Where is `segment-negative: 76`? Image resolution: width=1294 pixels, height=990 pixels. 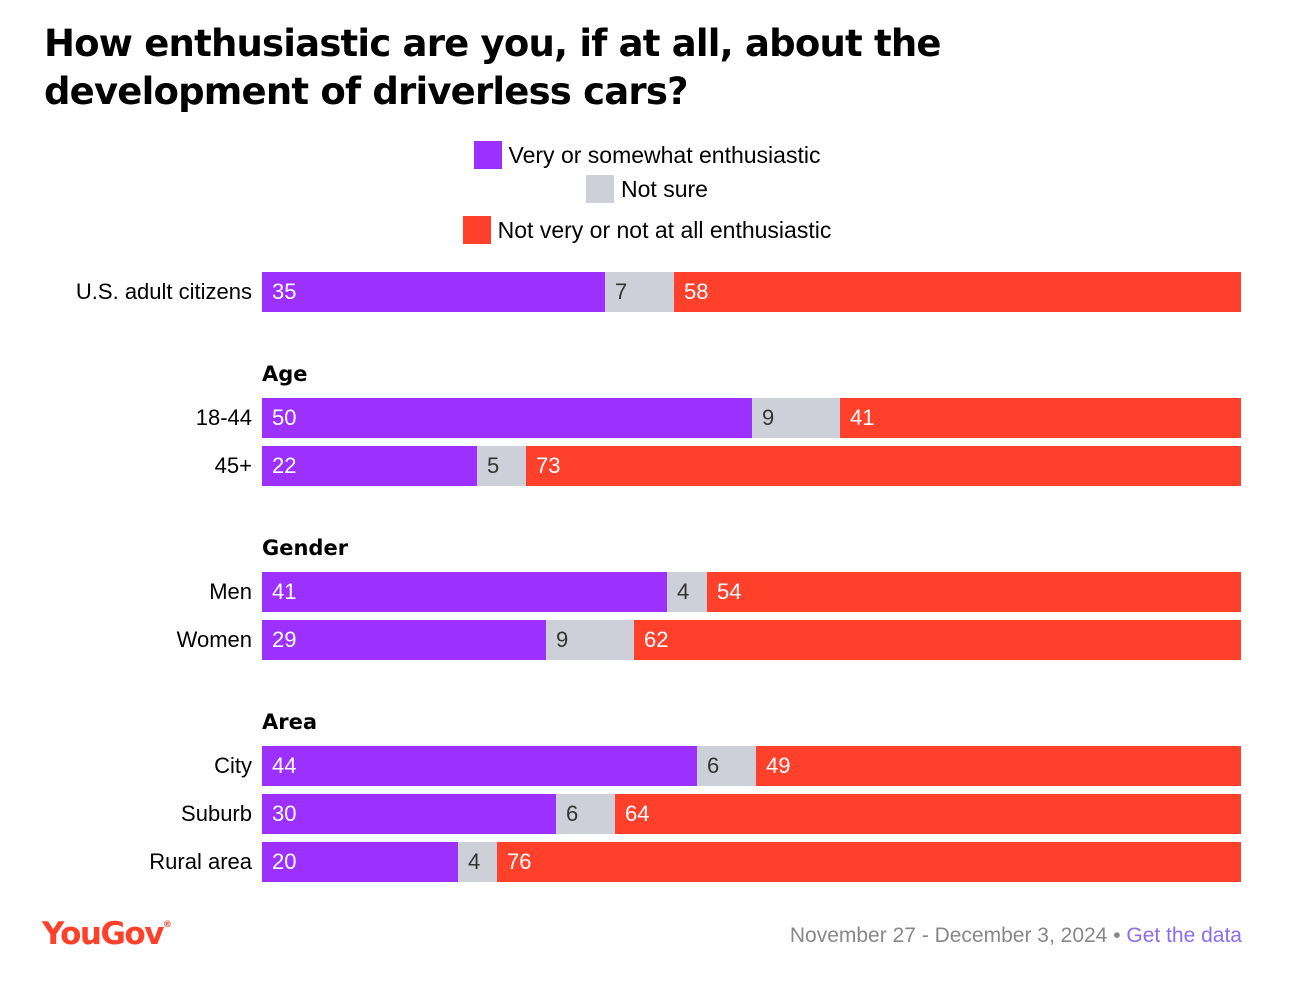
segment-negative: 76 is located at coordinates (869, 862).